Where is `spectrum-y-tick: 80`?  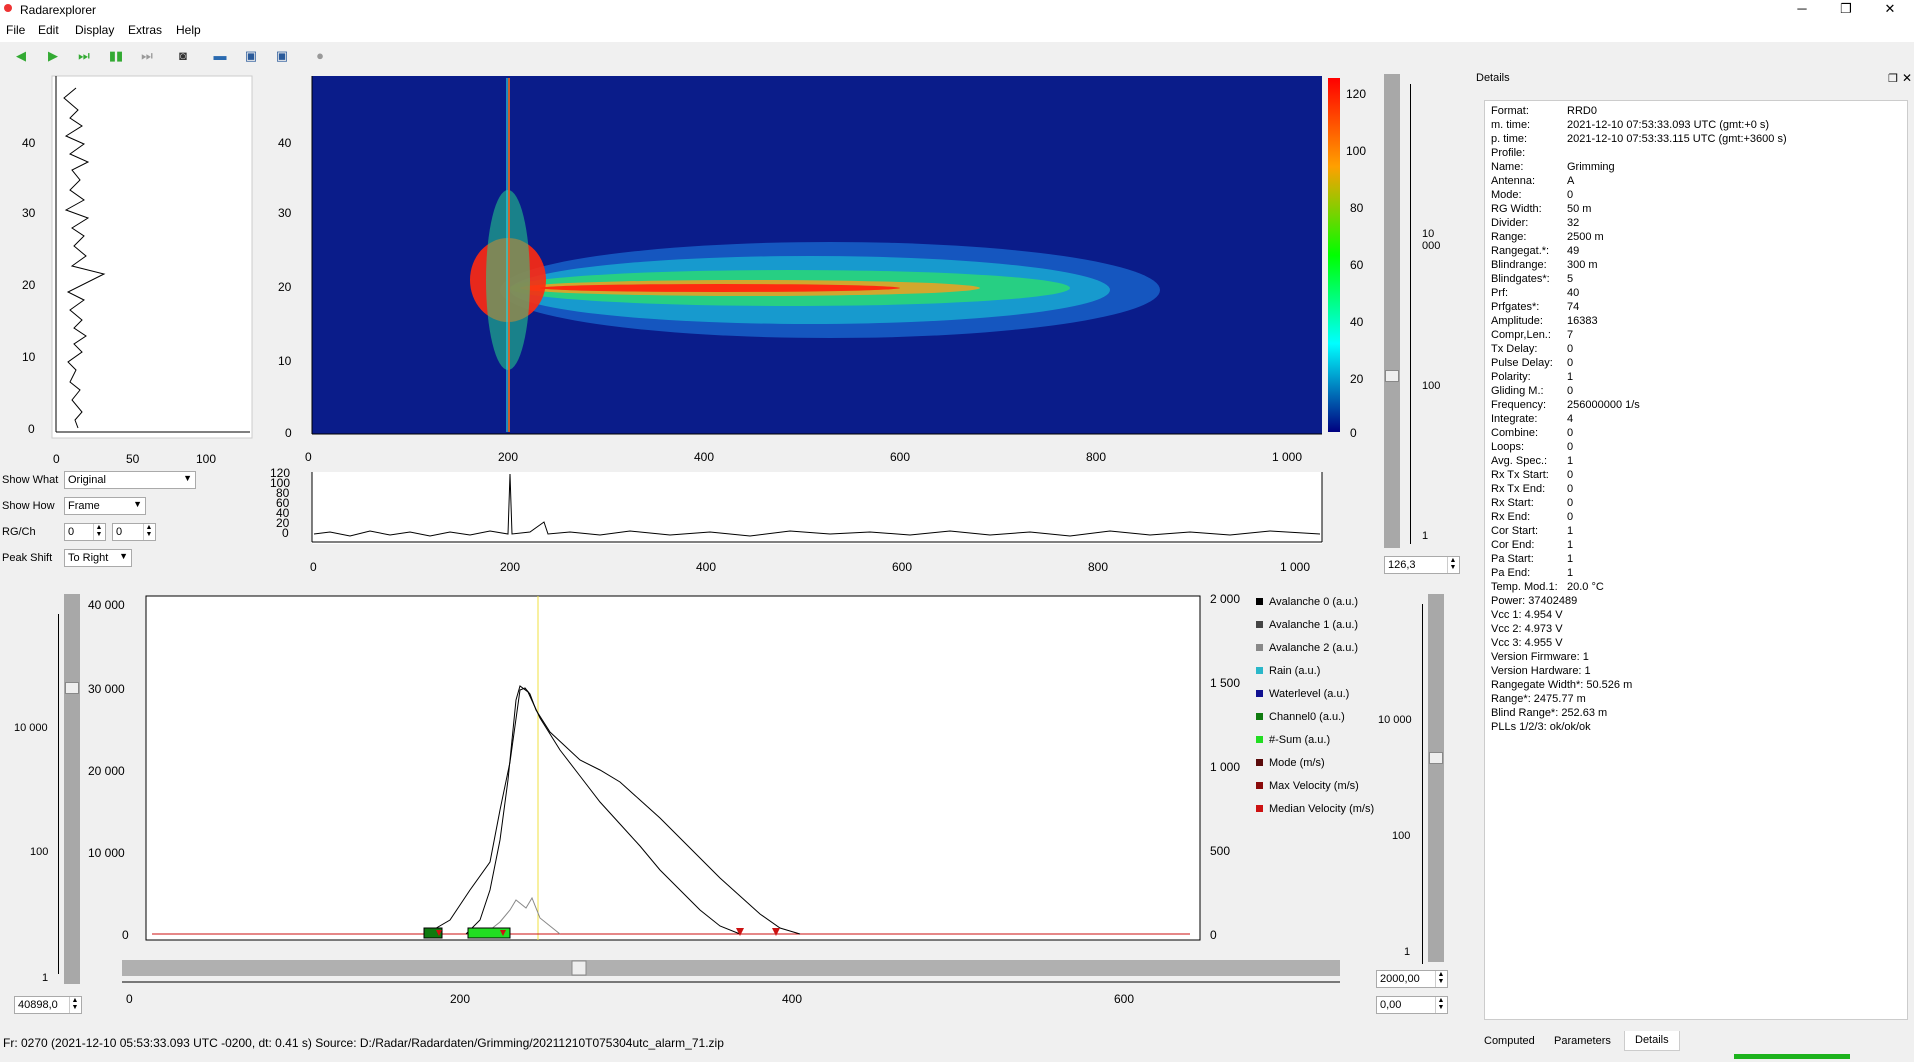 spectrum-y-tick: 80 is located at coordinates (283, 493).